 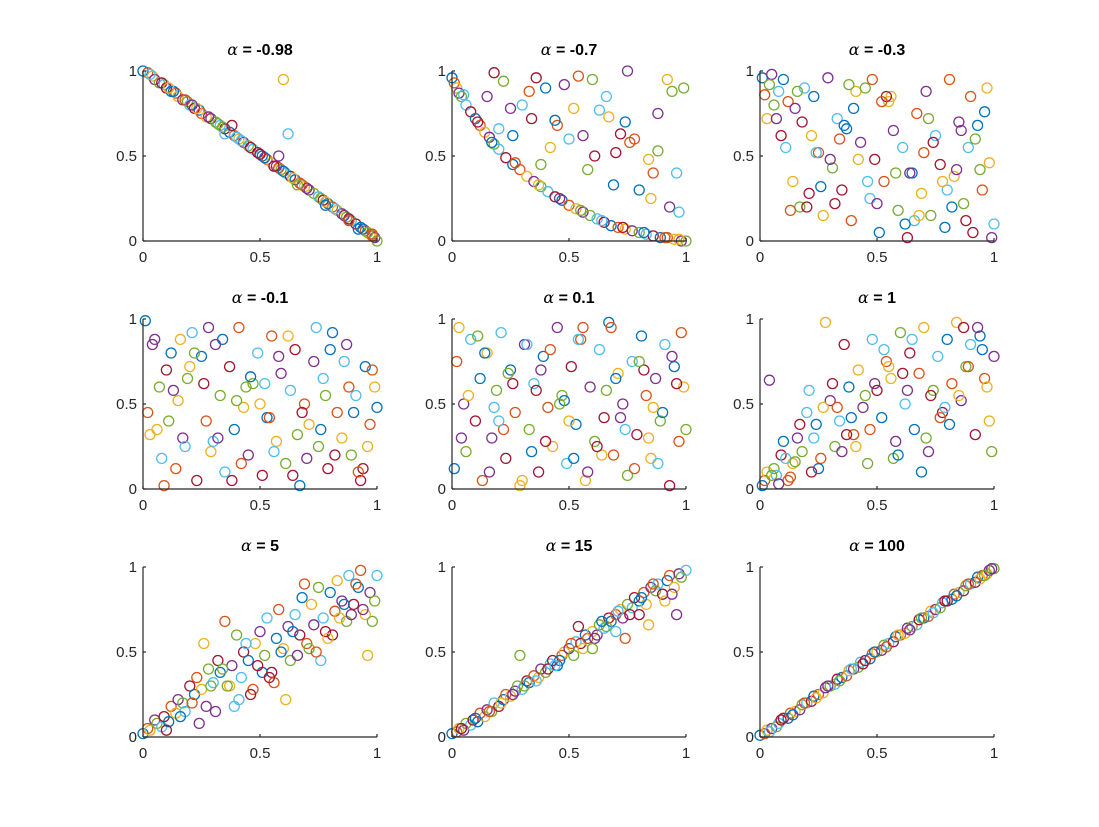 I want to click on x-tick-label: 0, so click(x=452, y=257).